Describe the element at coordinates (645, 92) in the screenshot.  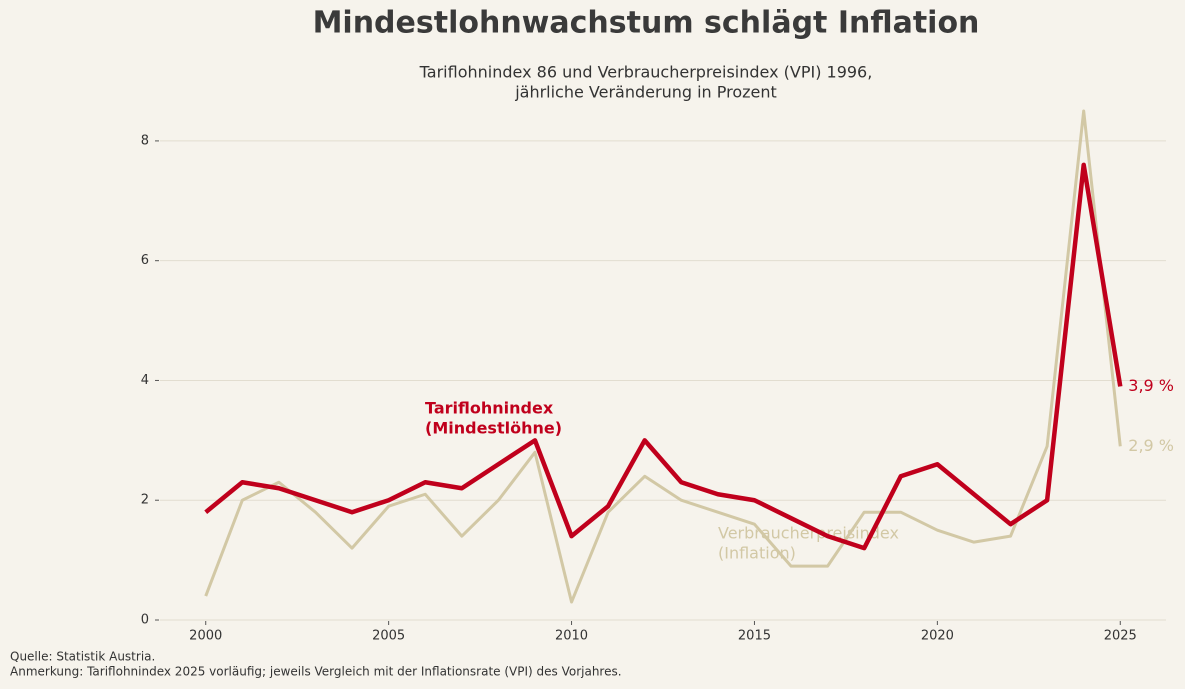
I see `subtitle: jährliche Veränderung in Prozent` at that location.